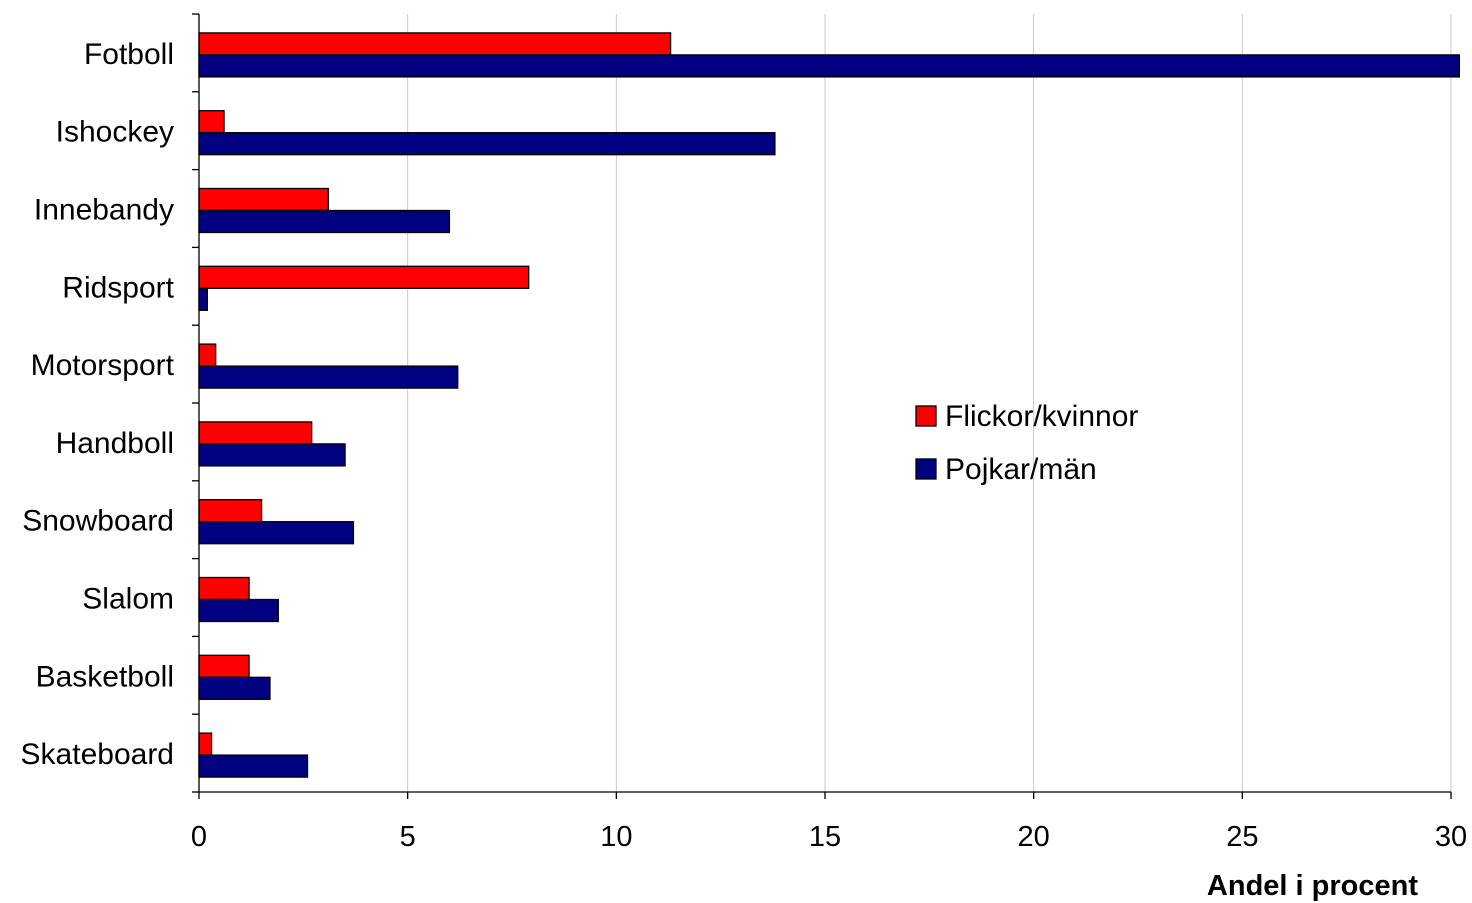  What do you see at coordinates (825, 837) in the screenshot?
I see `x-tick-label: 15` at bounding box center [825, 837].